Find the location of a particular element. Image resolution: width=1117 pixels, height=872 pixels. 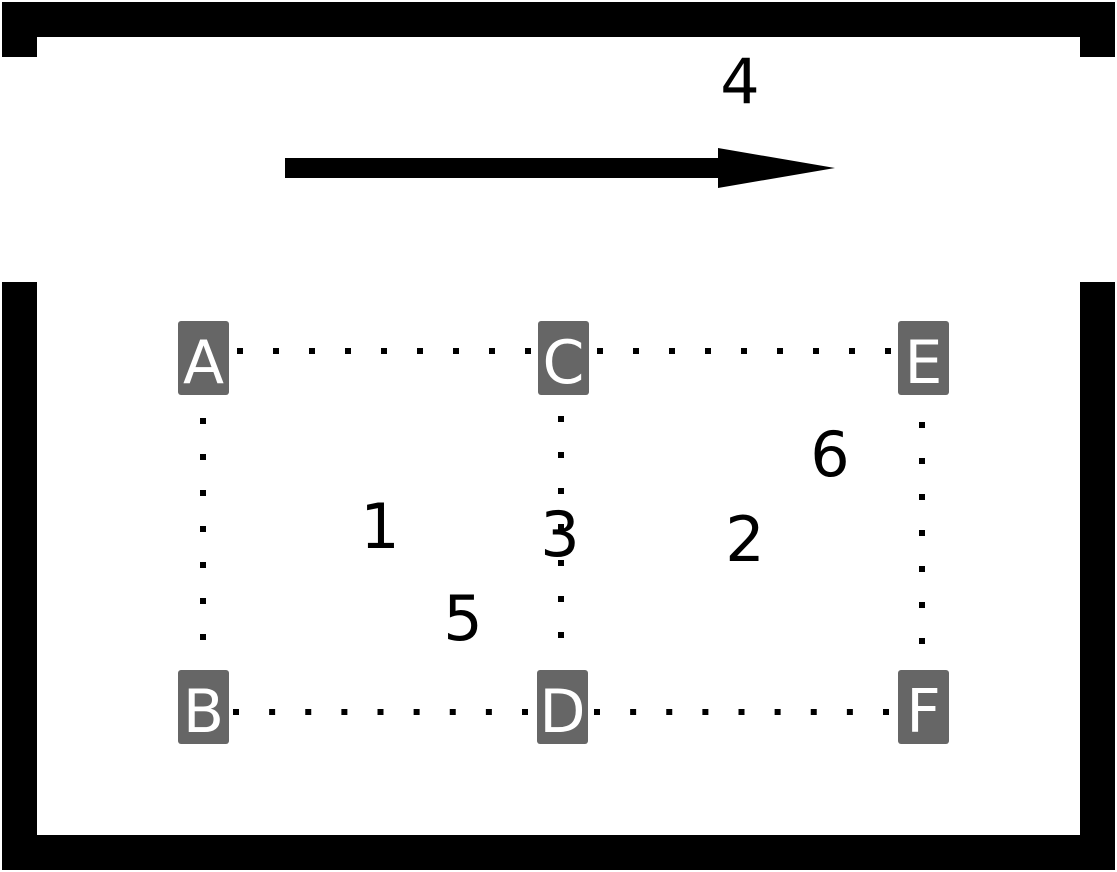

top-wall is located at coordinates (558, 19).